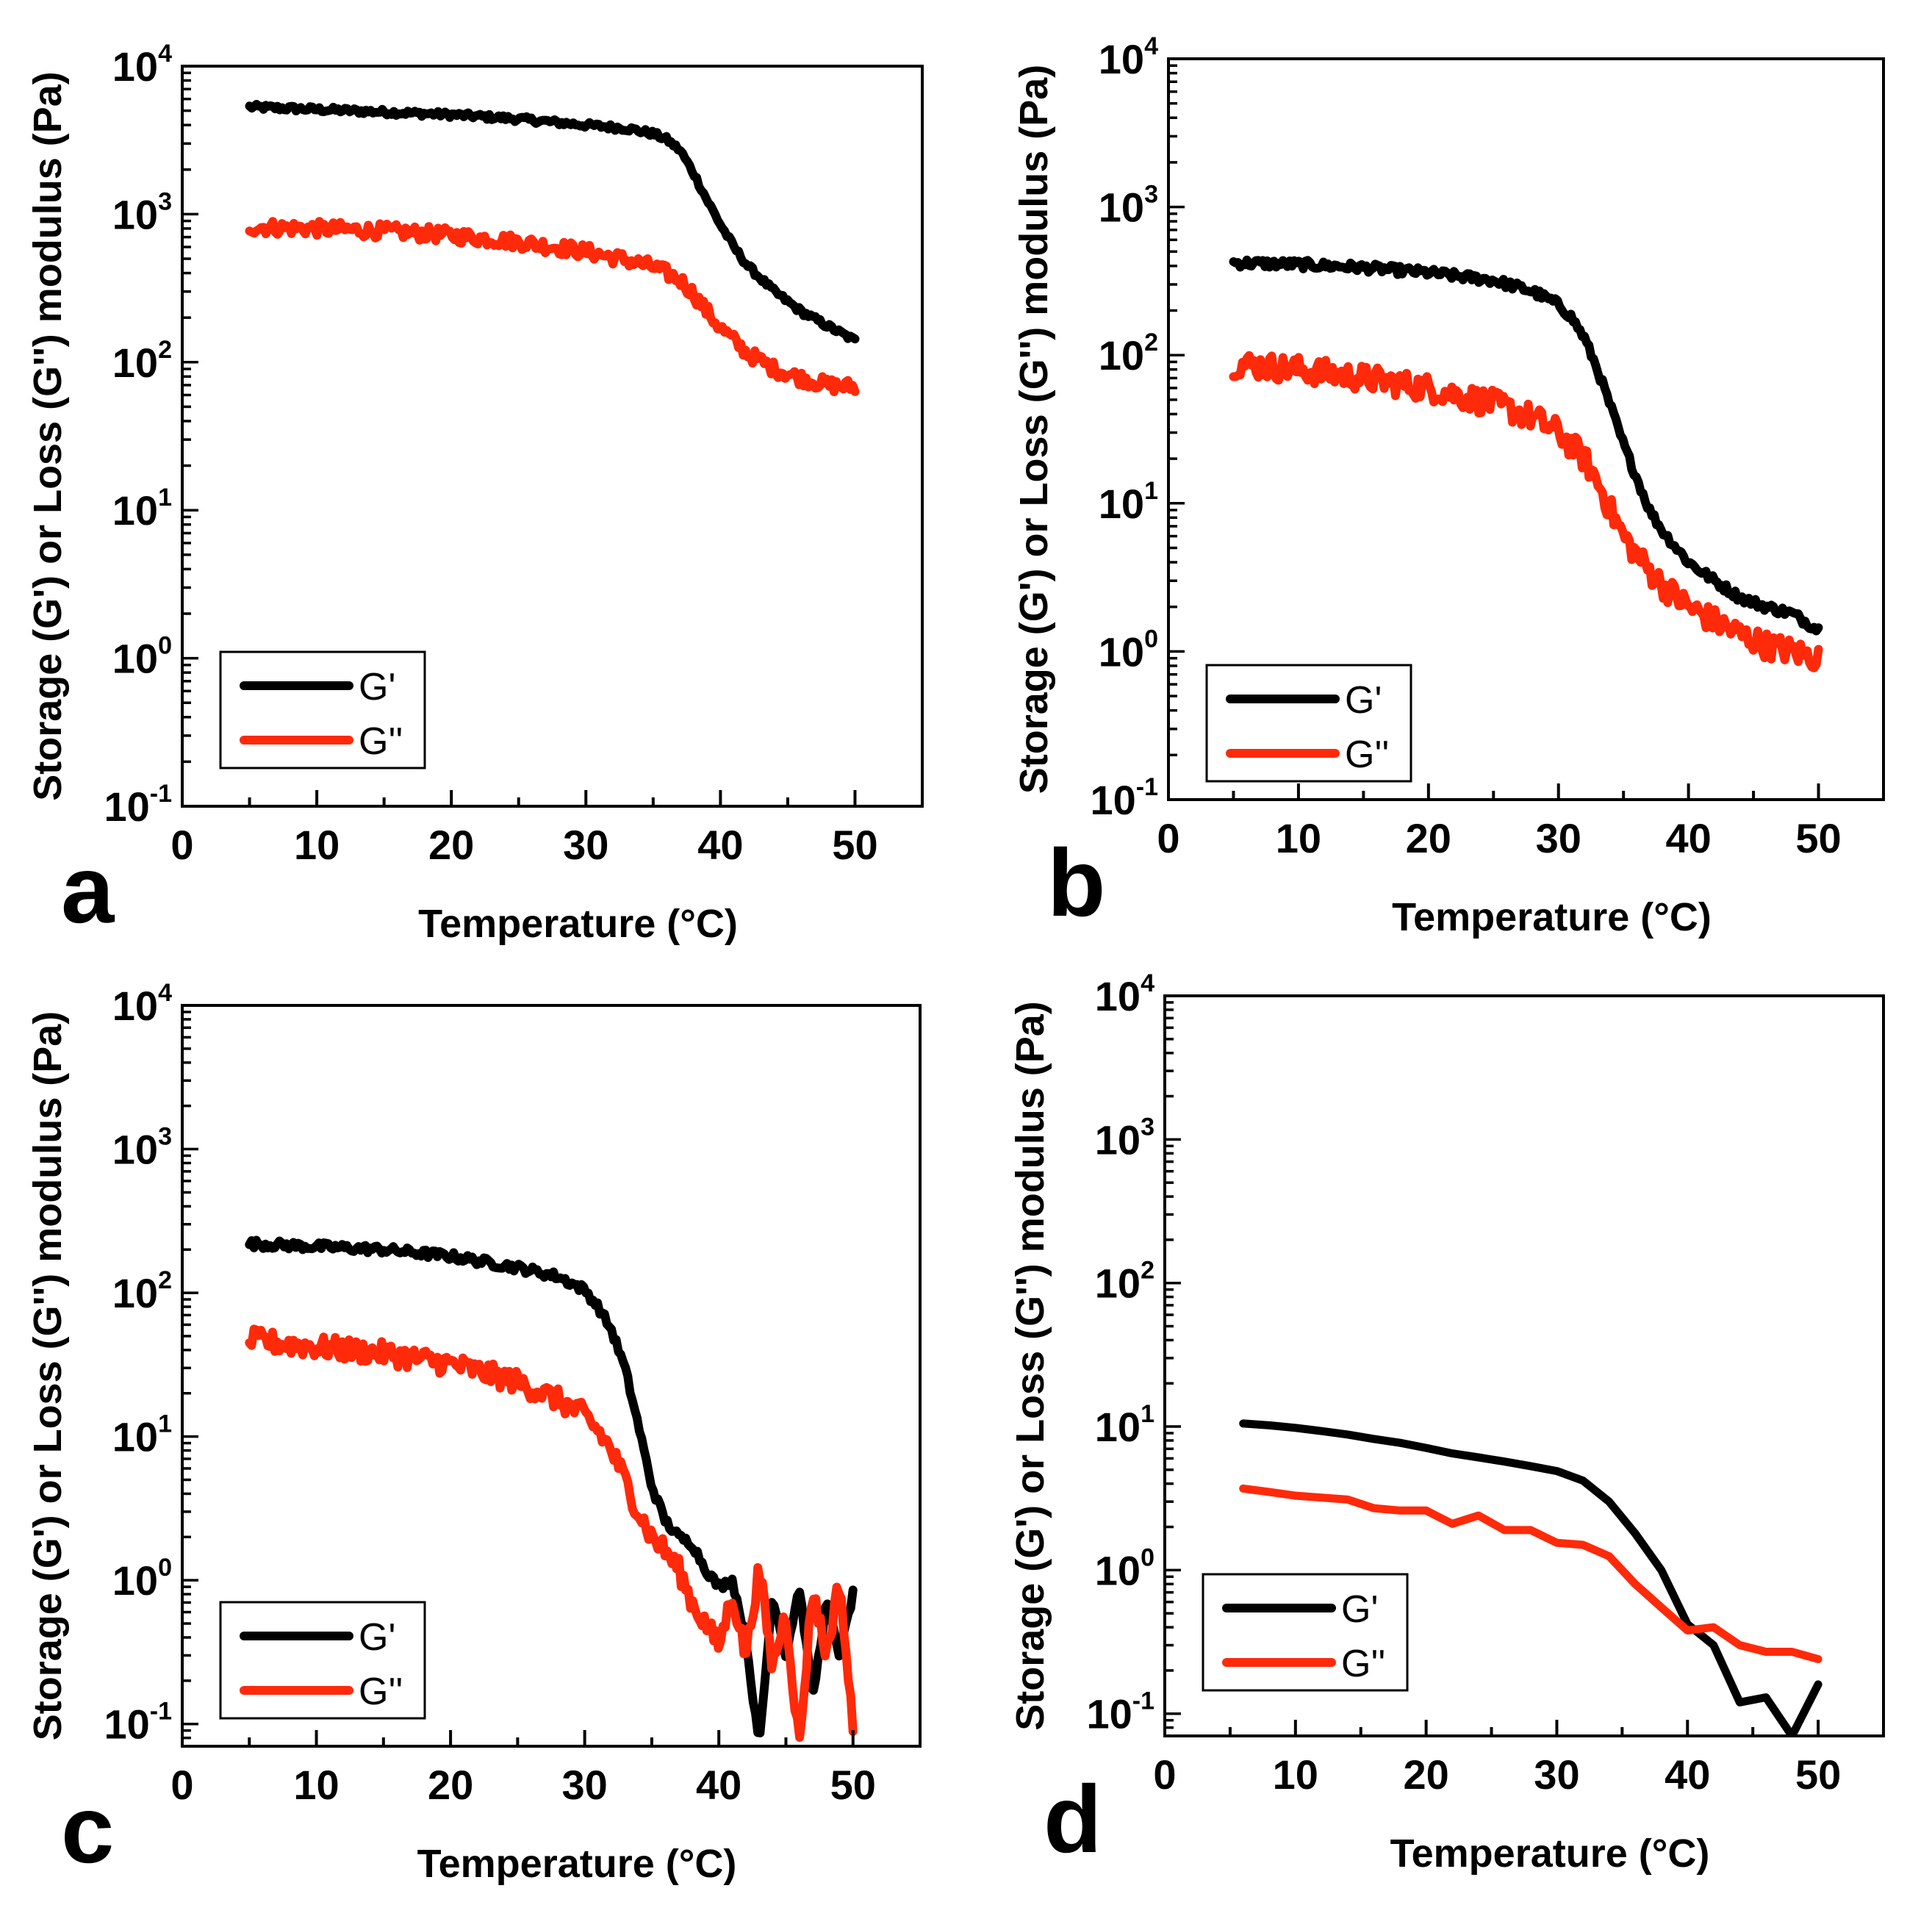 Image resolution: width=1932 pixels, height=1916 pixels. I want to click on panel-label: b, so click(1076, 883).